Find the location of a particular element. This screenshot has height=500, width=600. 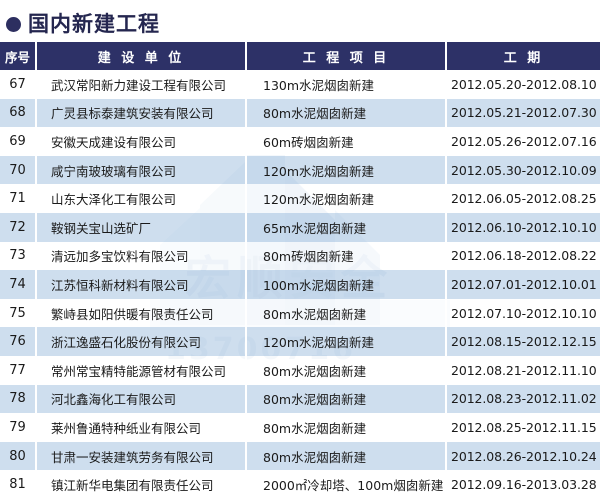

row-duration: 2012.05.20-2012.08.10 is located at coordinates (524, 84).